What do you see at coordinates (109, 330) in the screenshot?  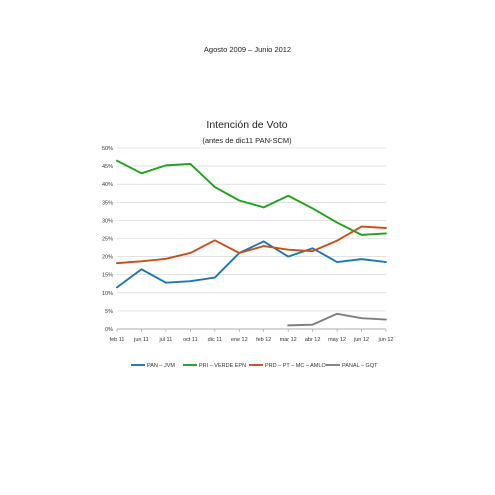 I see `y-tick-label: 0%` at bounding box center [109, 330].